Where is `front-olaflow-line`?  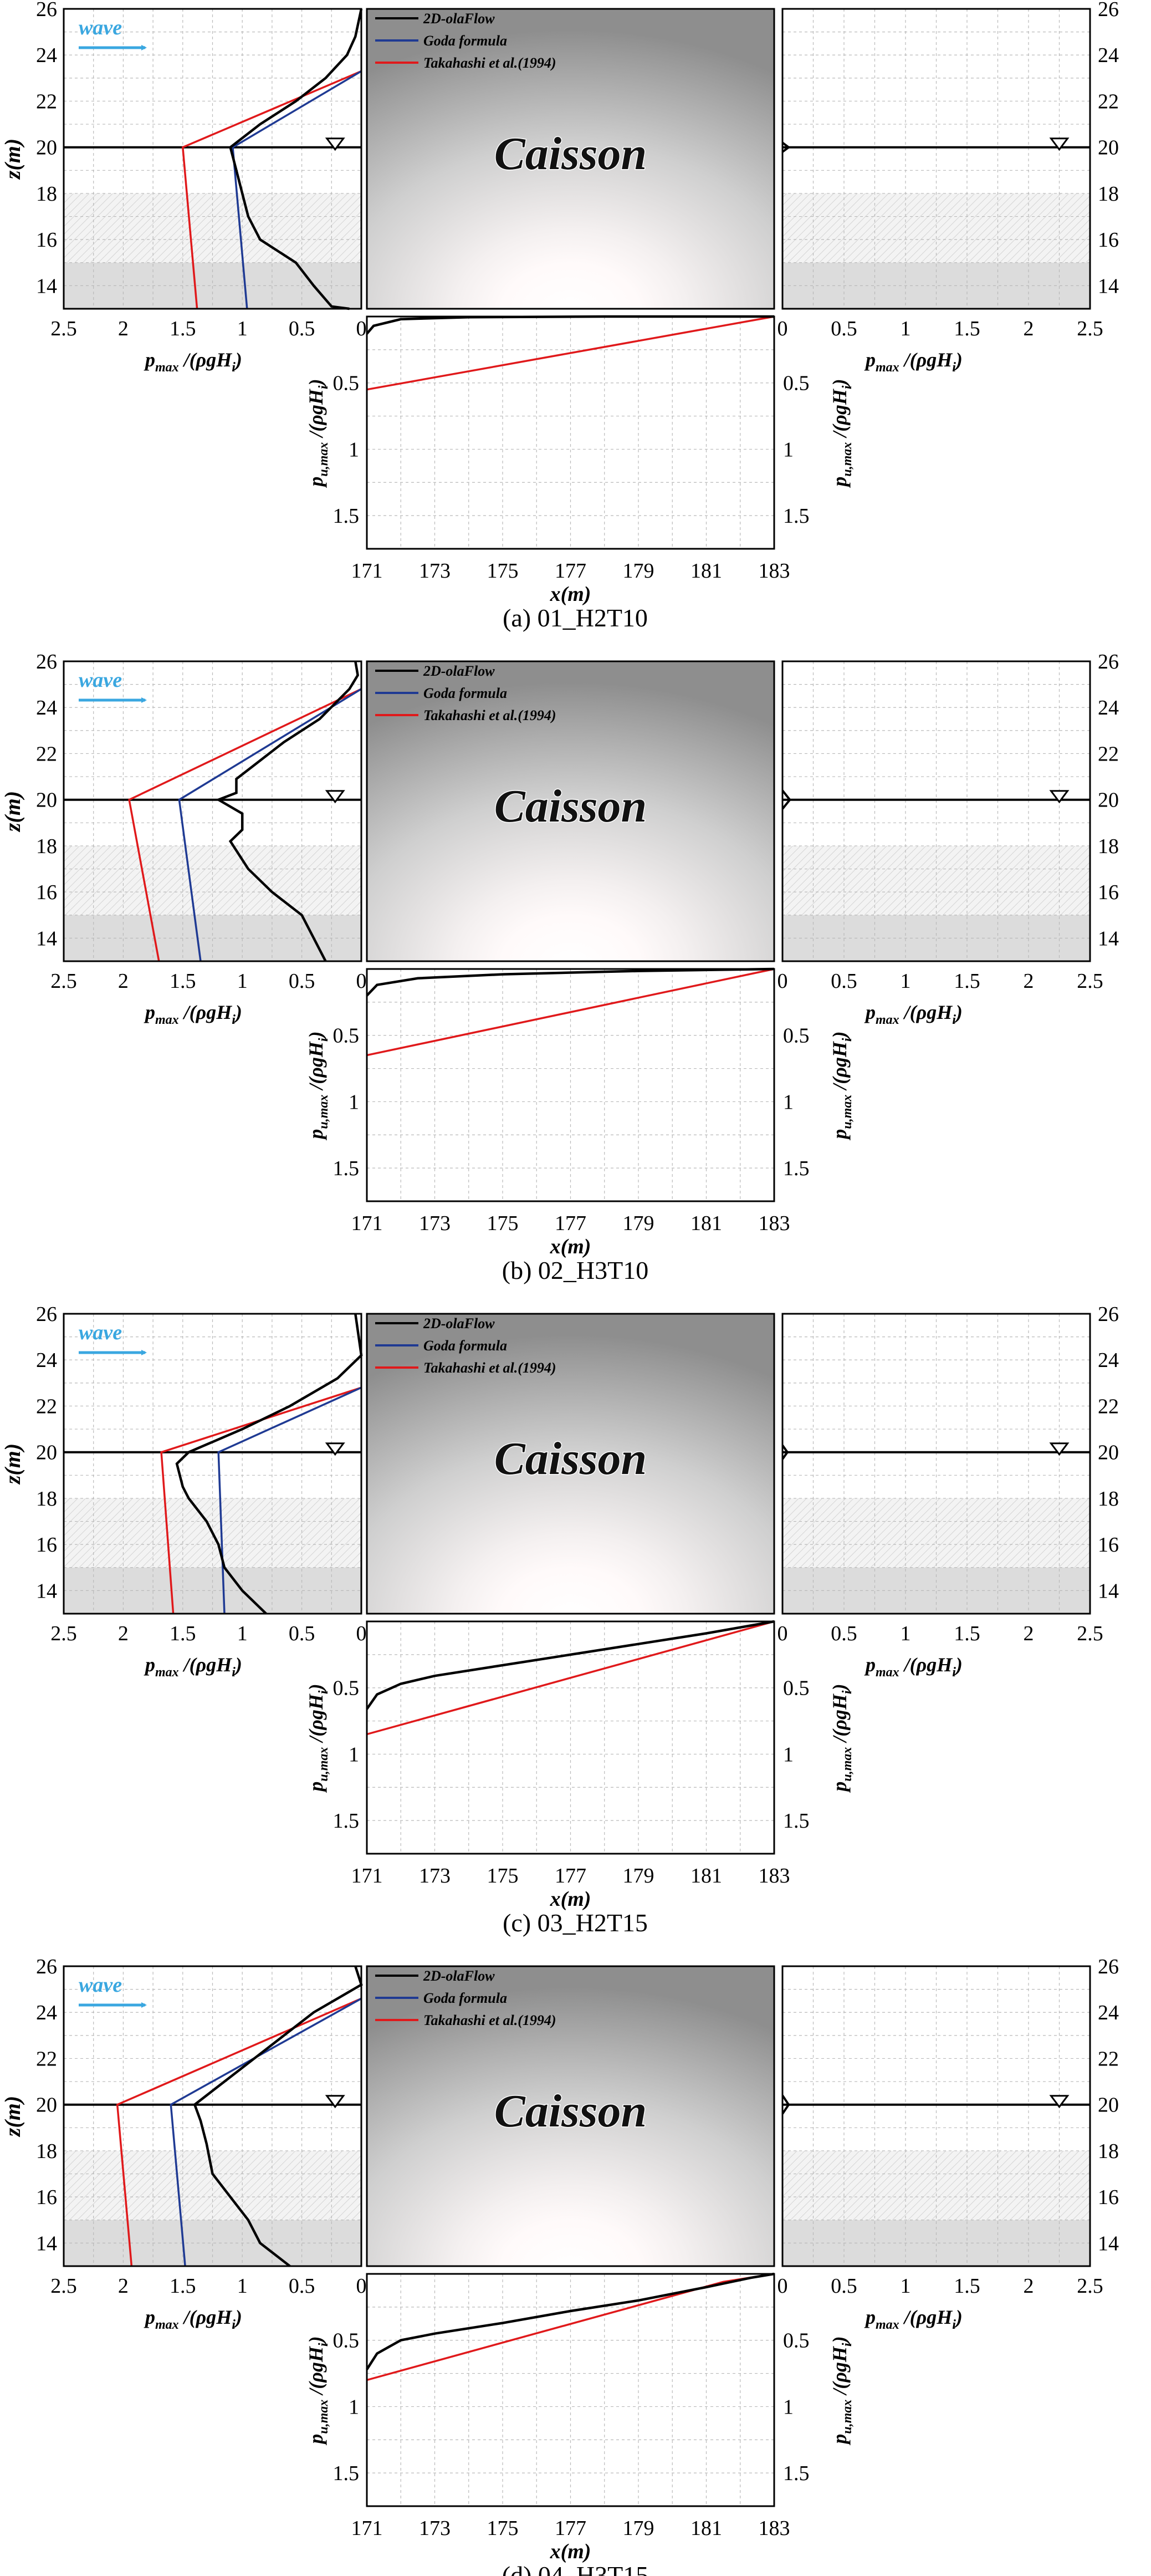 front-olaflow-line is located at coordinates (287, 811).